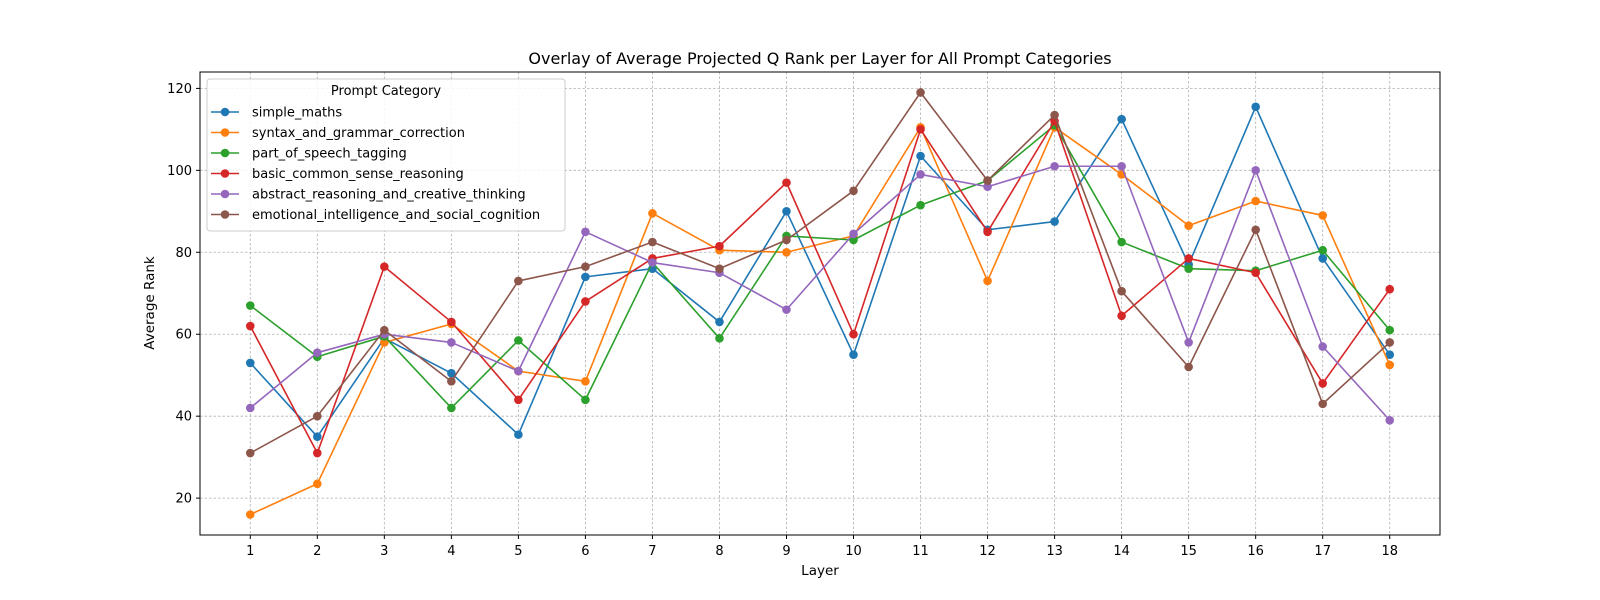 The height and width of the screenshot is (600, 1600). What do you see at coordinates (518, 551) in the screenshot?
I see `x-tick-label: 5` at bounding box center [518, 551].